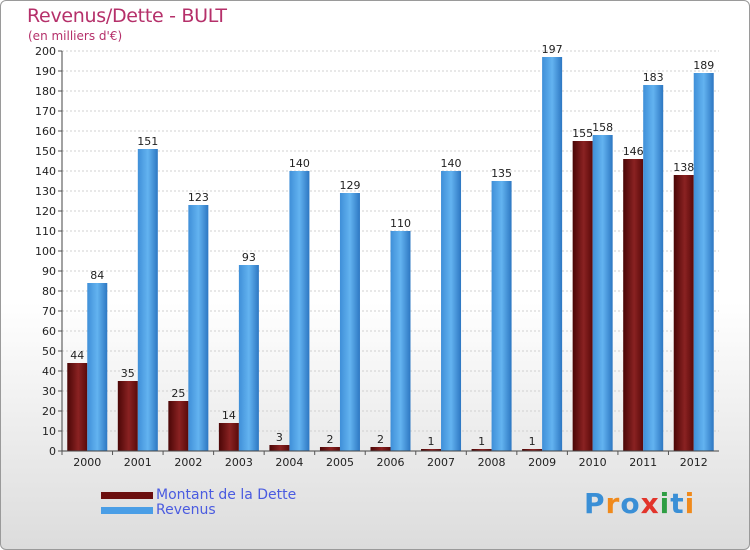 The image size is (750, 550). What do you see at coordinates (147, 141) in the screenshot?
I see `data-label-revenus: 151` at bounding box center [147, 141].